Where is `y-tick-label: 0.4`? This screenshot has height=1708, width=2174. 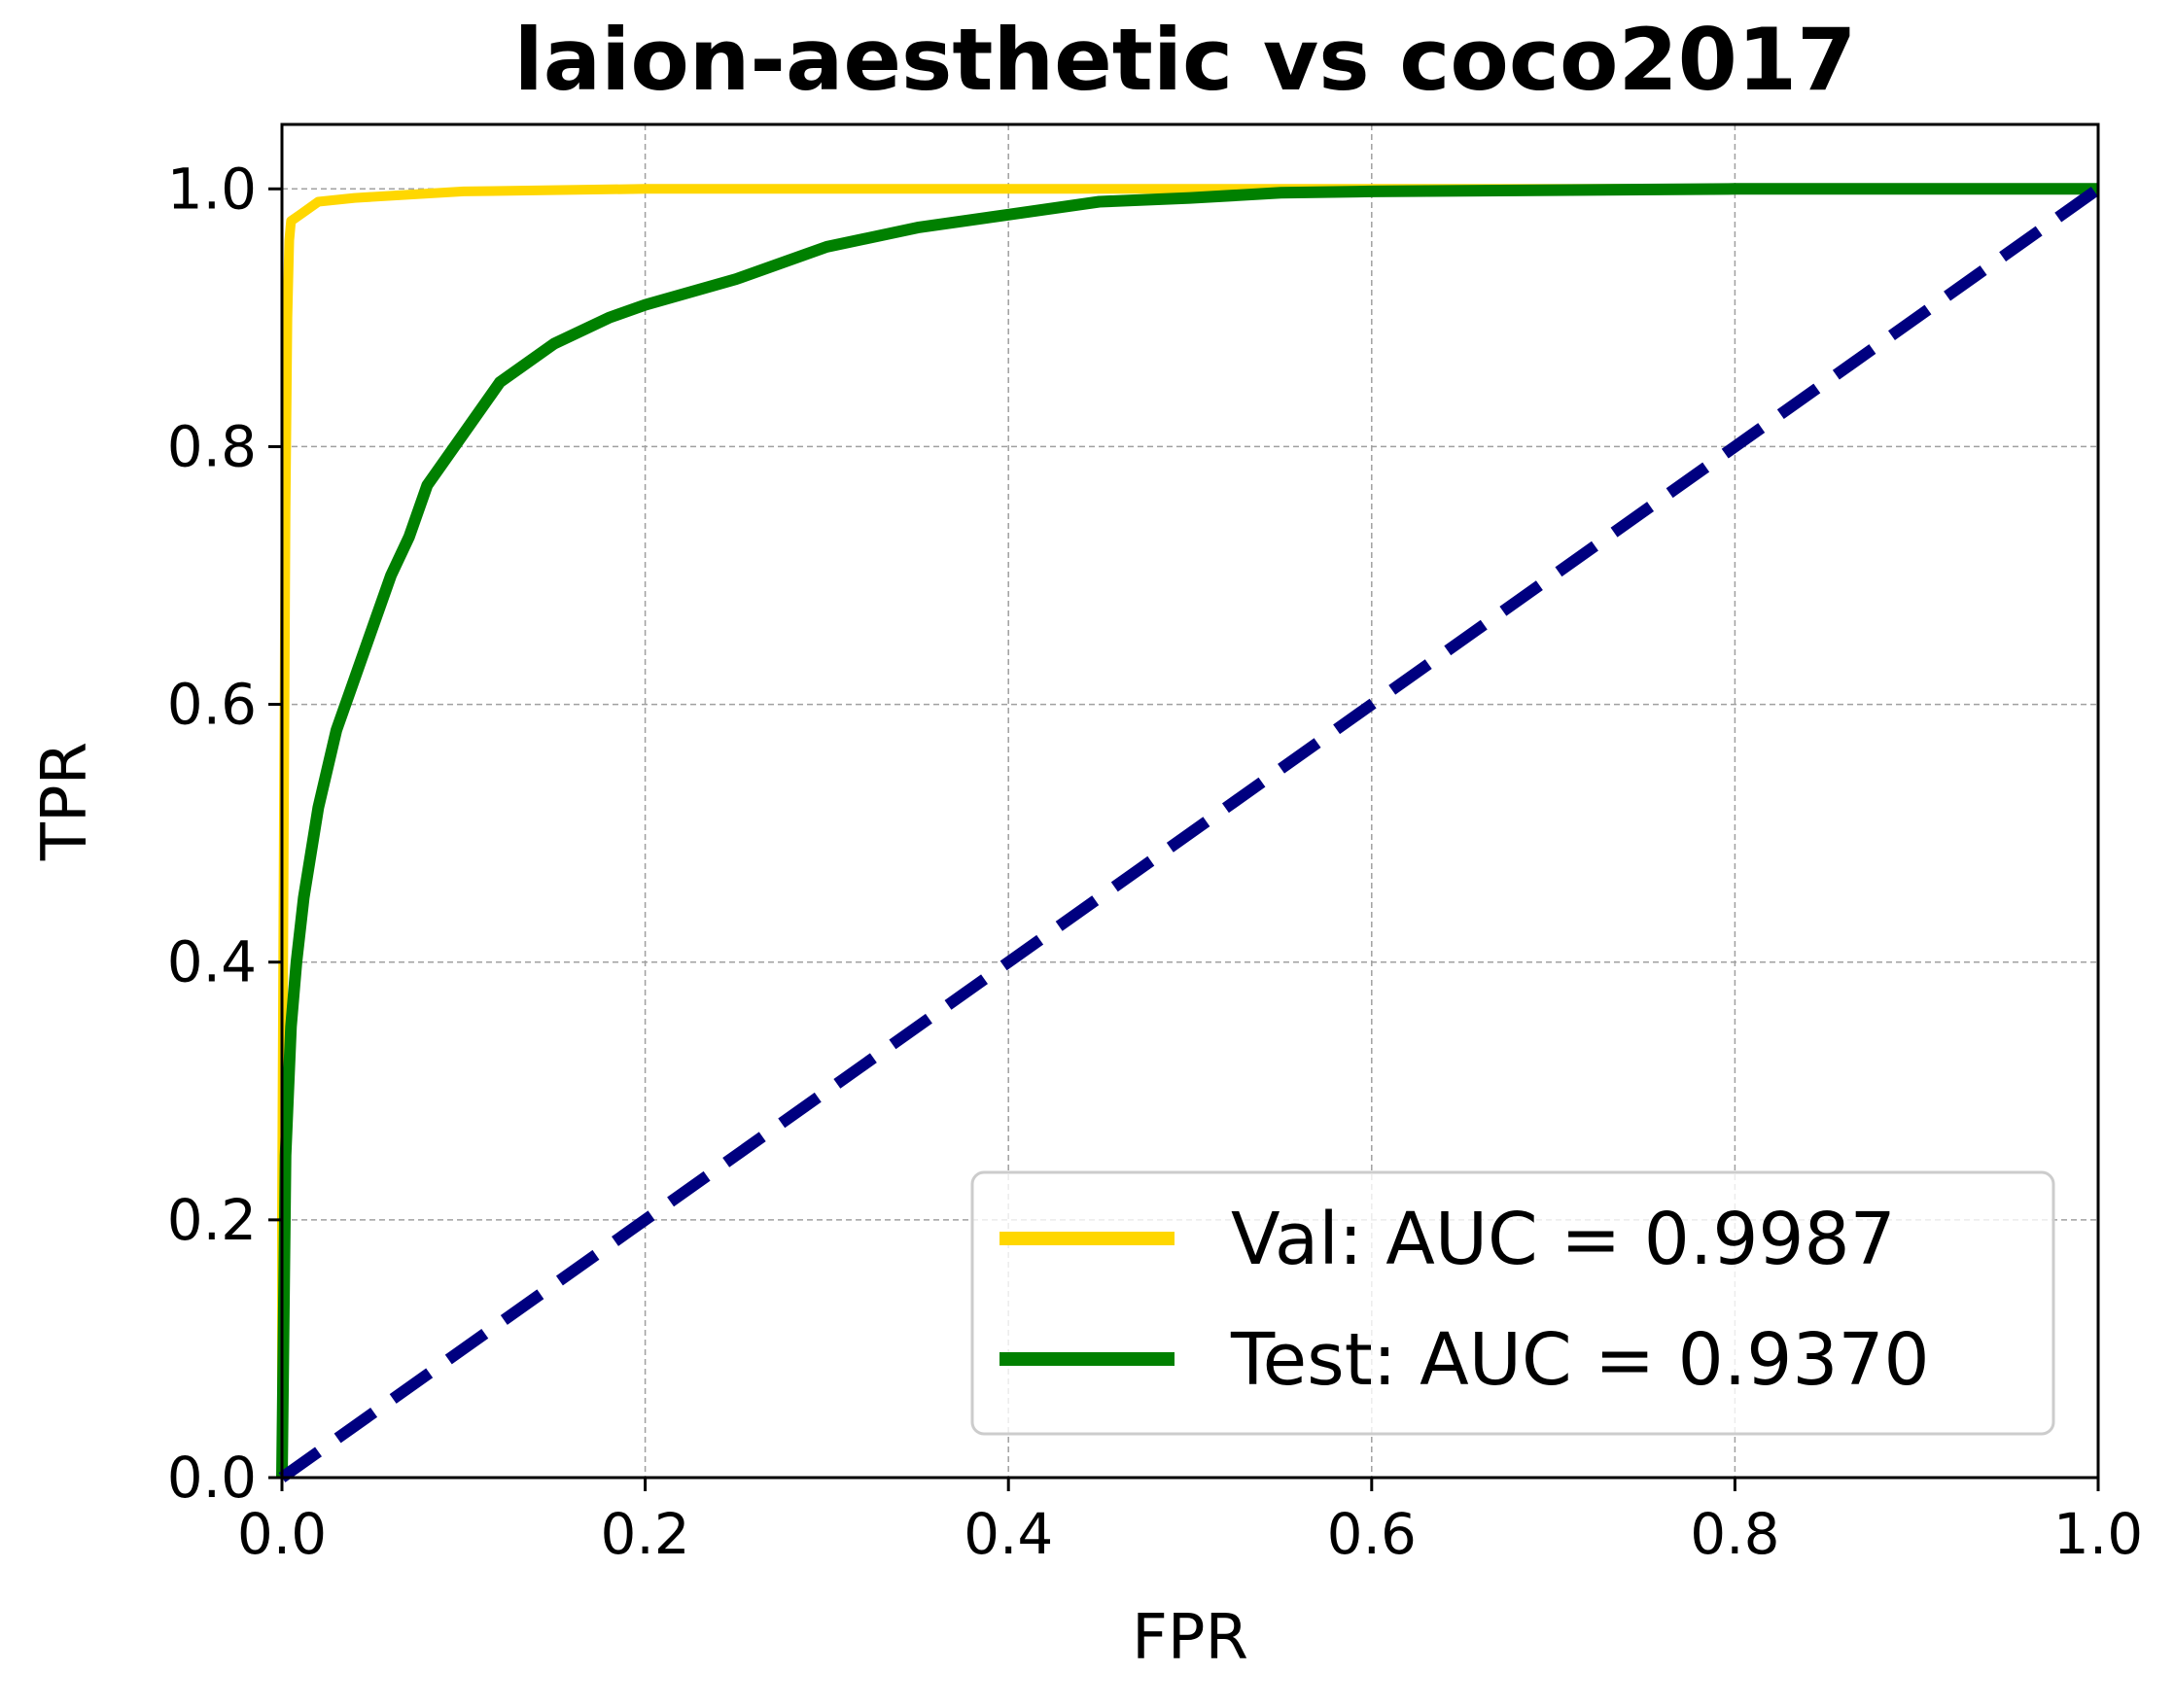
y-tick-label: 0.4 is located at coordinates (212, 962).